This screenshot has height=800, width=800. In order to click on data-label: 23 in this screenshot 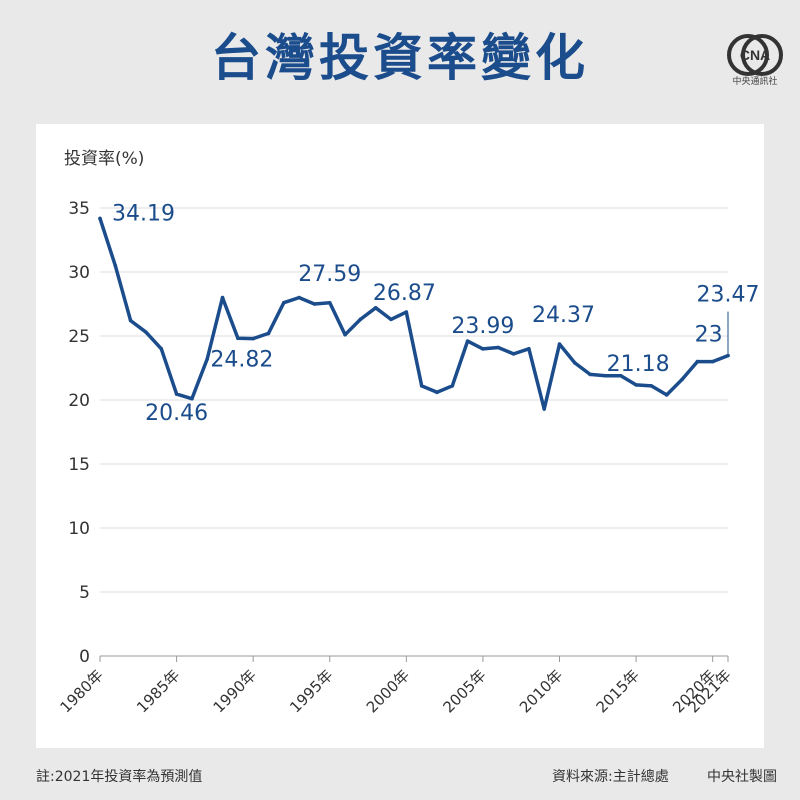, I will do `click(709, 335)`.